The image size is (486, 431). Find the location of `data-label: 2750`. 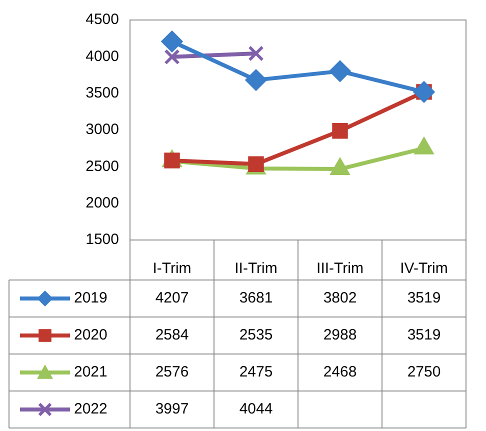

data-label: 2750 is located at coordinates (424, 372).